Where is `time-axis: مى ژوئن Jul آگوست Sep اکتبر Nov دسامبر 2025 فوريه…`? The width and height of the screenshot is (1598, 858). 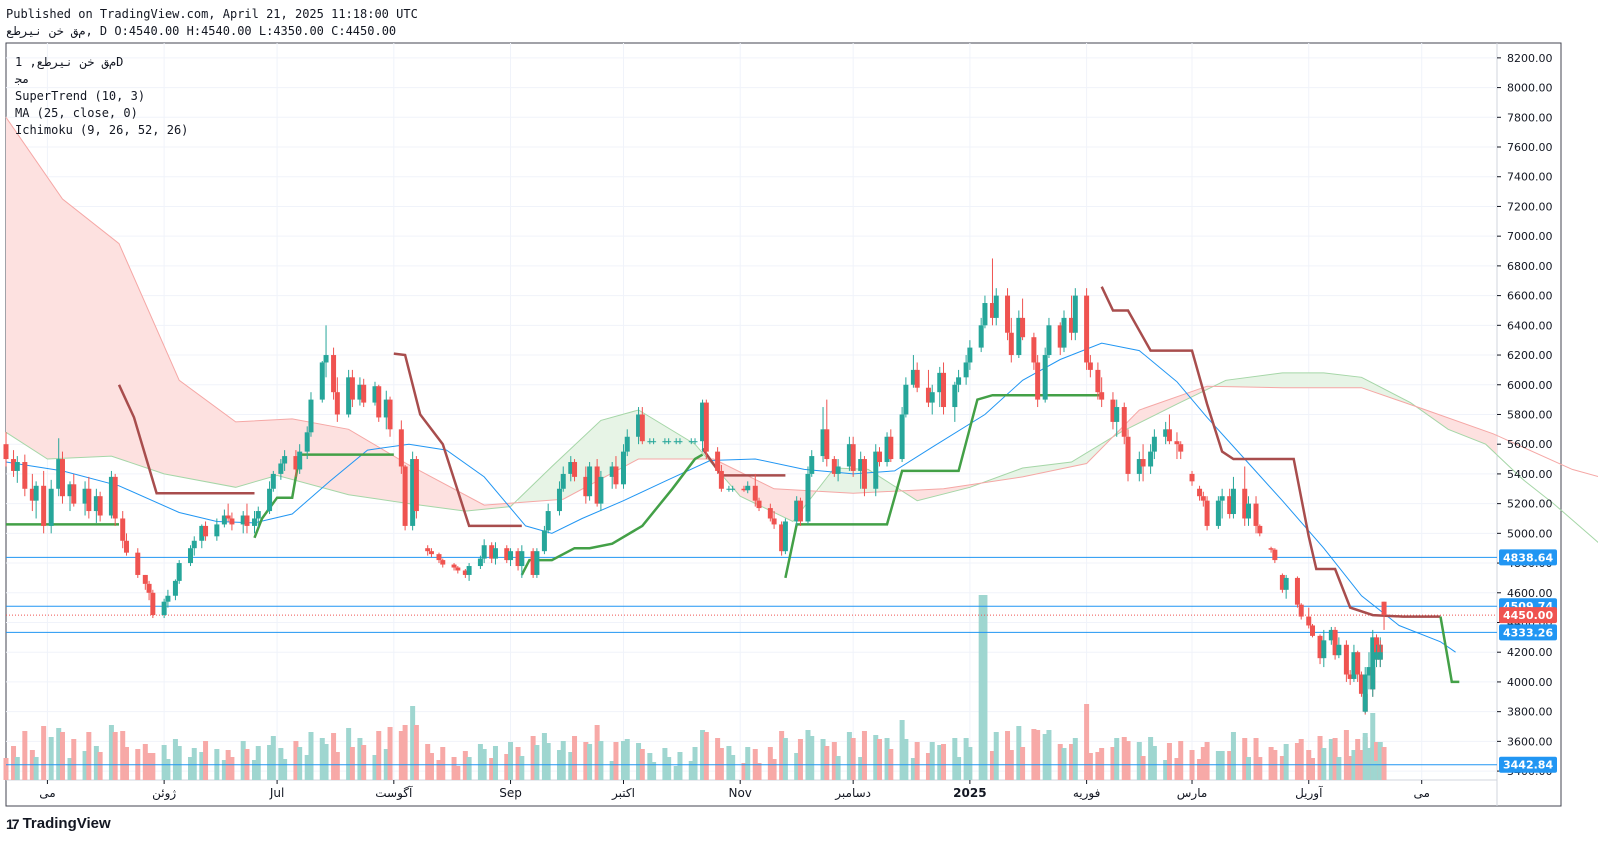
time-axis: مى ژوئن Jul آگوست Sep اکتبر Nov دسامبر 2025 فوريه… is located at coordinates (734, 790).